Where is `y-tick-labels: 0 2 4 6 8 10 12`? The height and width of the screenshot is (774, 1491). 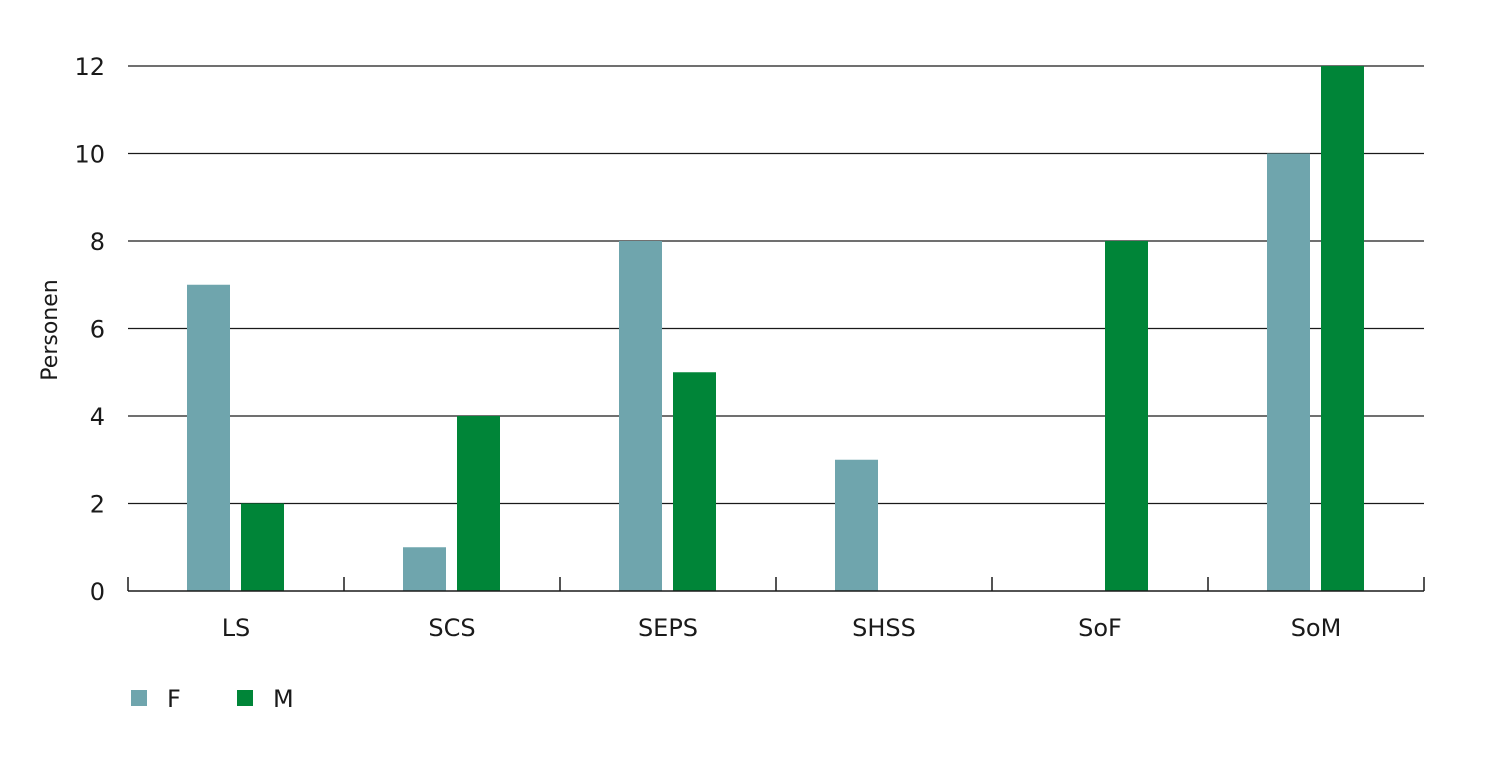 y-tick-labels: 0 2 4 6 8 10 12 is located at coordinates (89, 329).